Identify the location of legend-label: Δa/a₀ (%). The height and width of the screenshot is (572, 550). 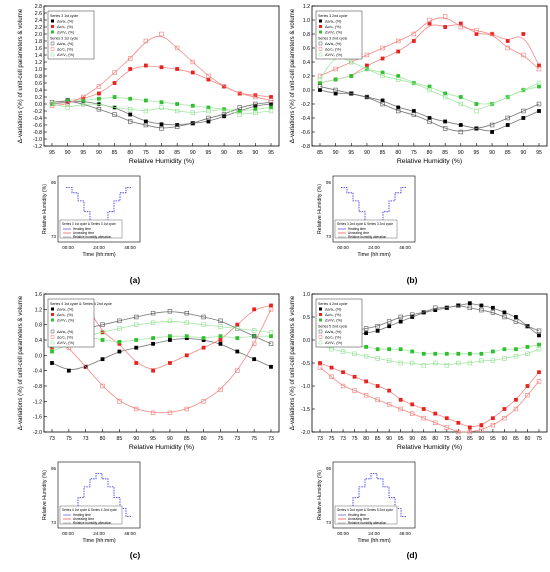
(65, 332).